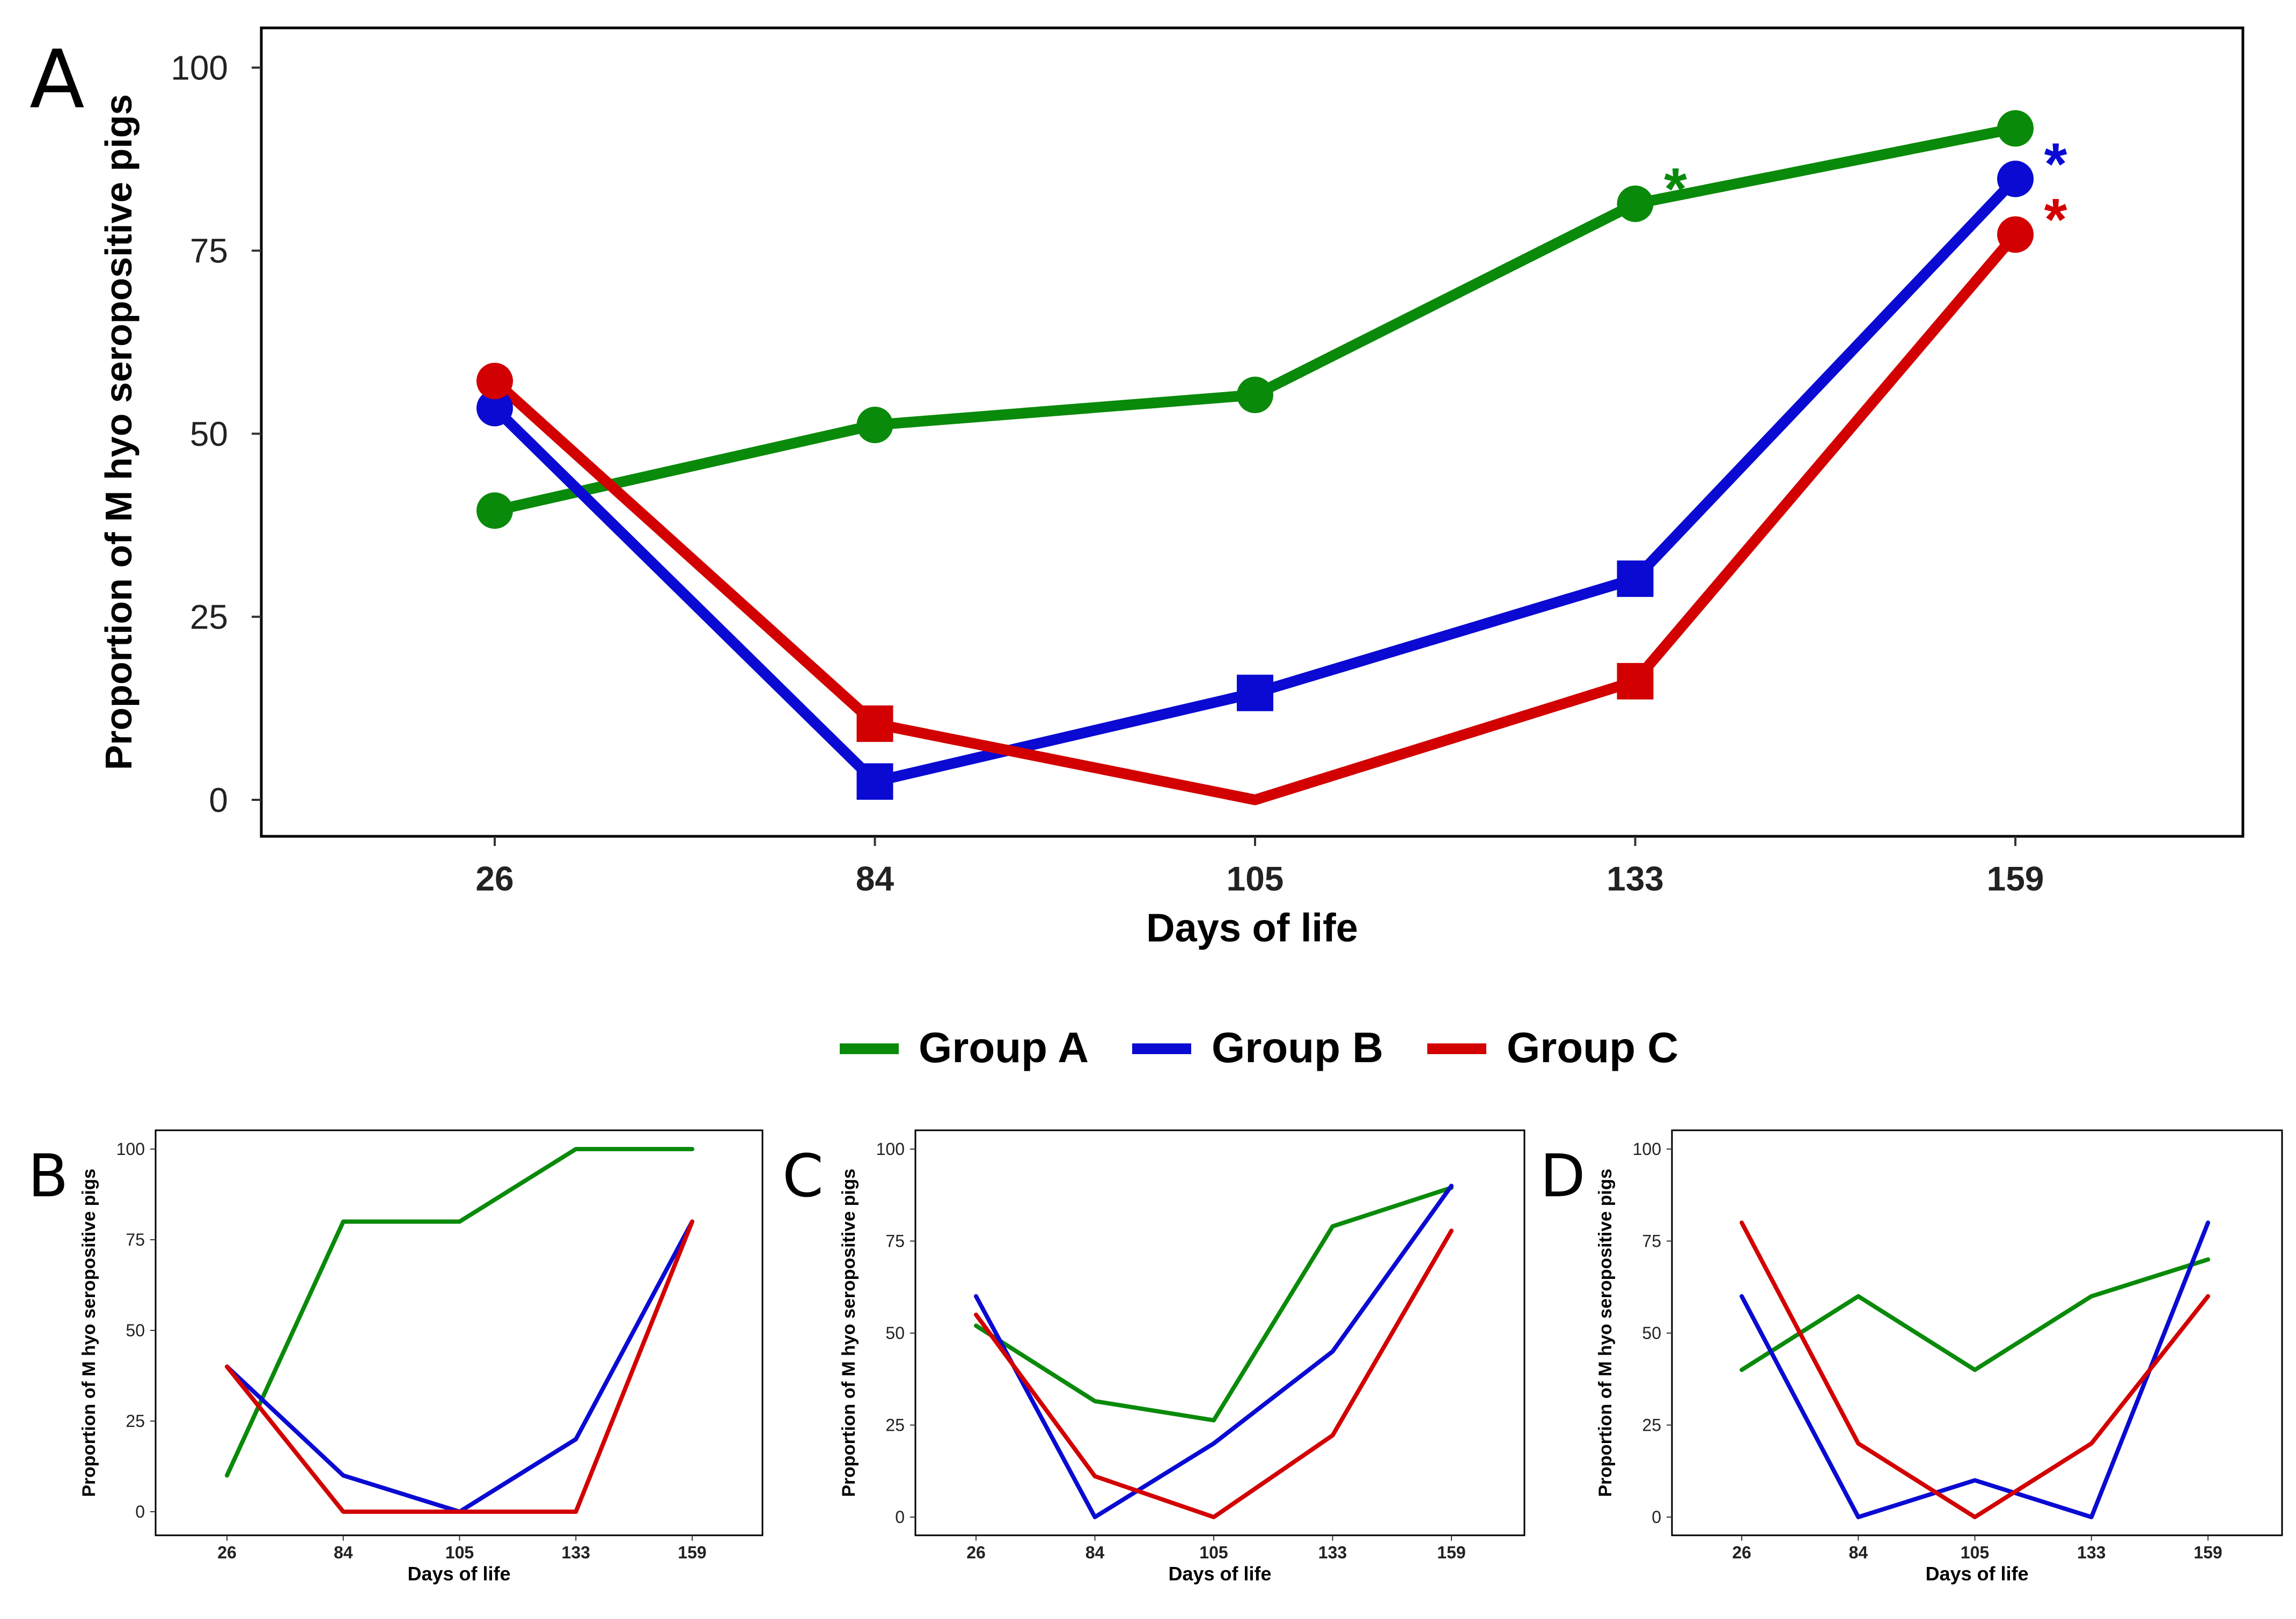 The image size is (2296, 1619). What do you see at coordinates (1635, 878) in the screenshot?
I see `panel-a-x-tick-label-133: 133` at bounding box center [1635, 878].